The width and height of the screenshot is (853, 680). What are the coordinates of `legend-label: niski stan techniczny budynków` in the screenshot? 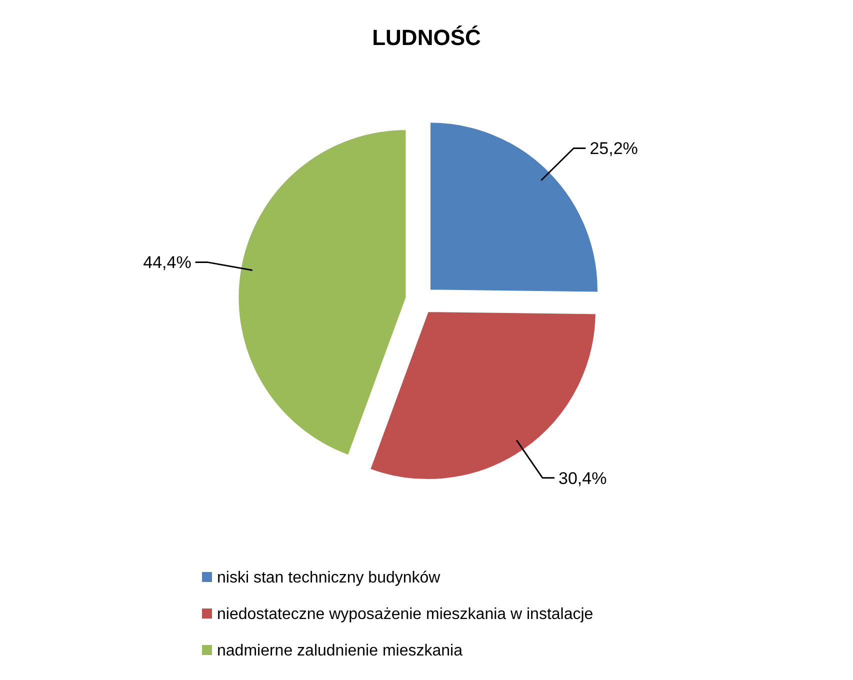 It's located at (329, 578).